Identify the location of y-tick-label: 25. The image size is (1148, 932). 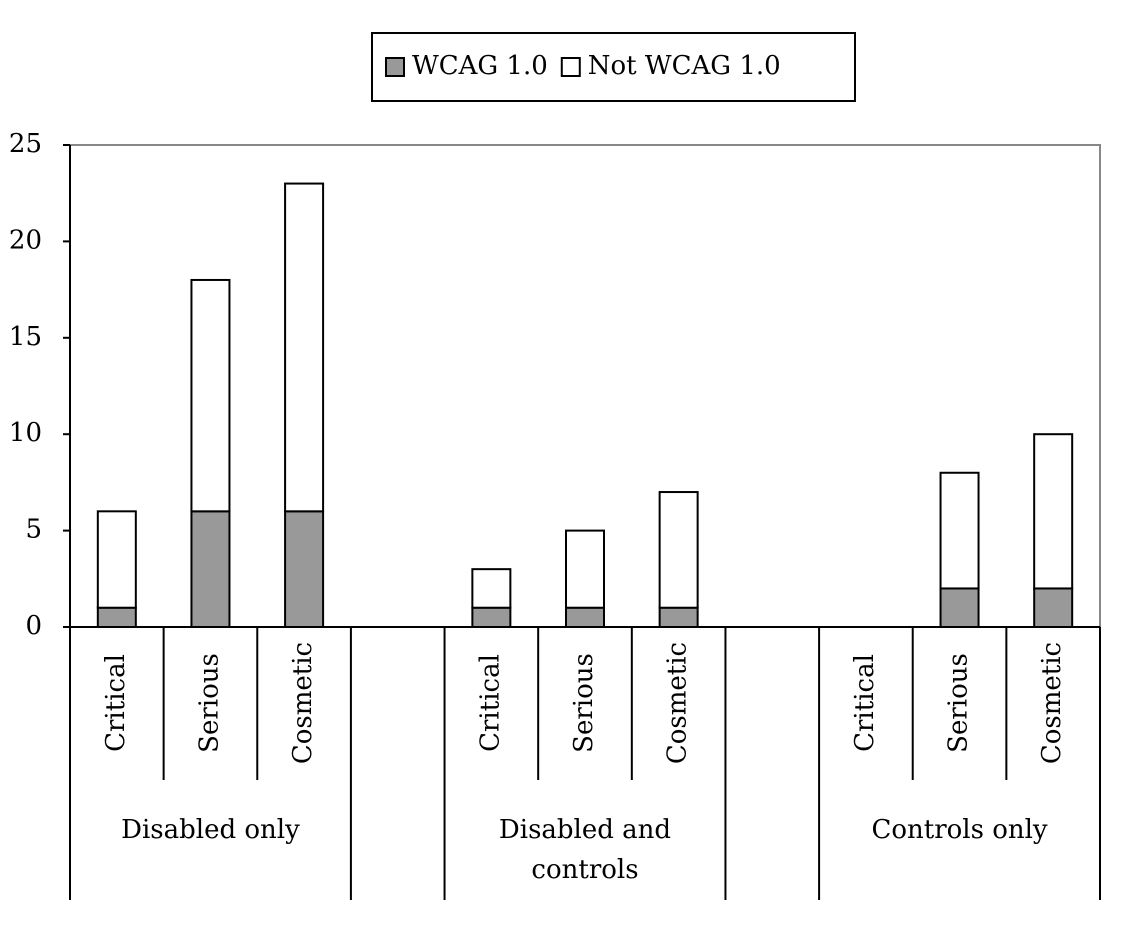
(25, 144).